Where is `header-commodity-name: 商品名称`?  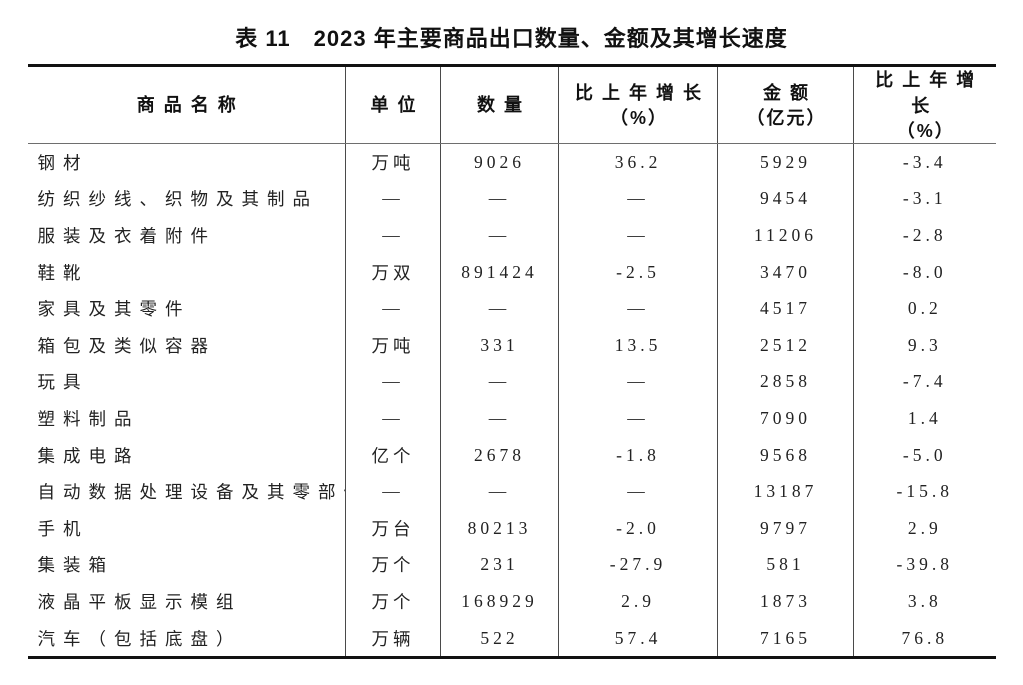
header-commodity-name: 商品名称 is located at coordinates (186, 104).